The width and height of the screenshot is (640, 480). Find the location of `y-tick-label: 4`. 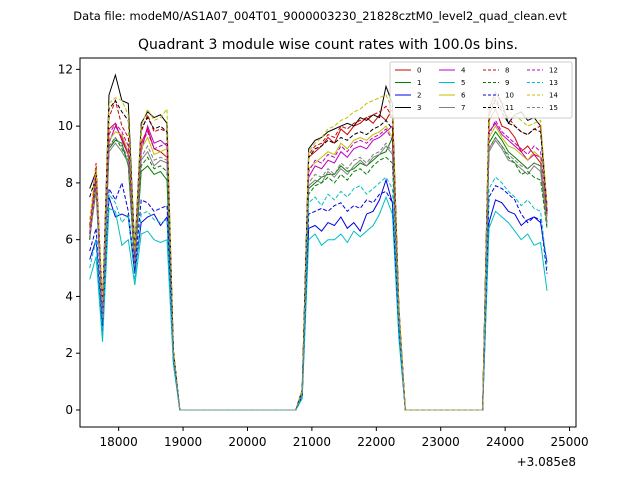

y-tick-label: 4 is located at coordinates (69, 296).